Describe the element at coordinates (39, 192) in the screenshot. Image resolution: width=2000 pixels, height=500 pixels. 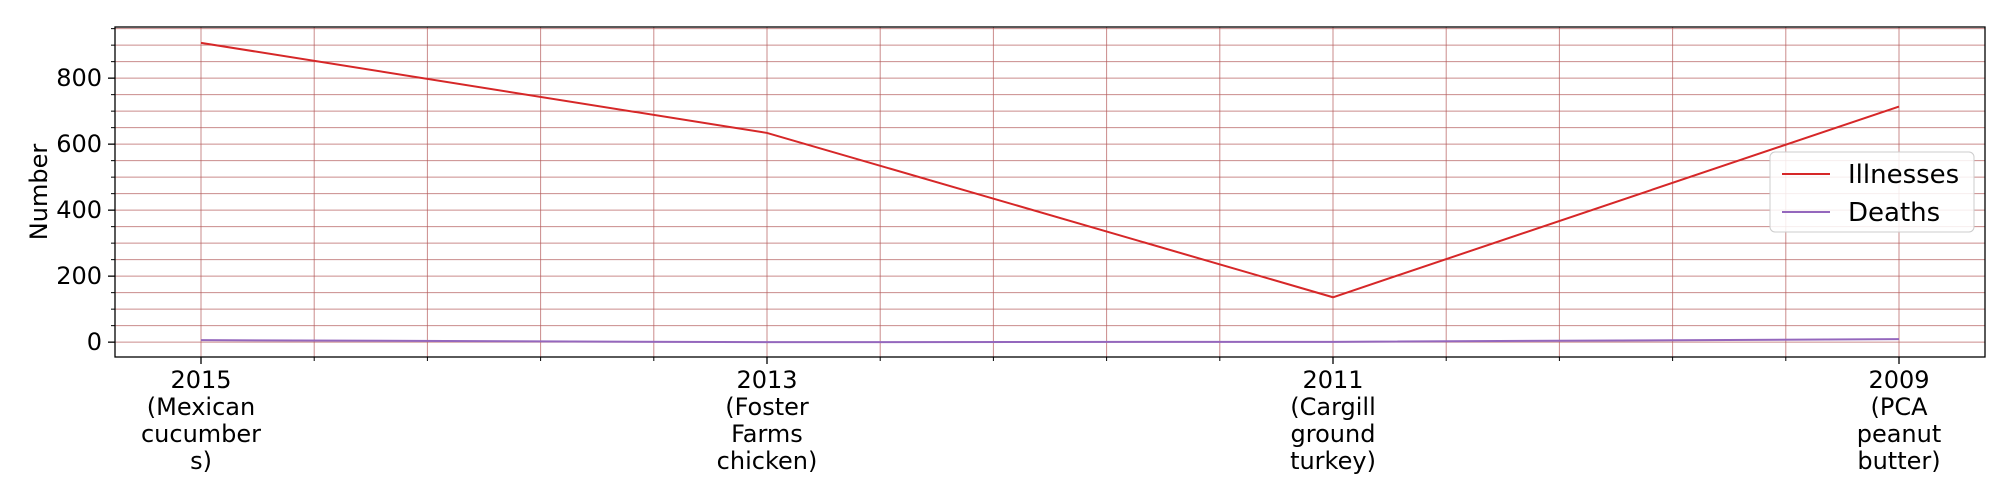
I see `y-axis-label: Number` at that location.